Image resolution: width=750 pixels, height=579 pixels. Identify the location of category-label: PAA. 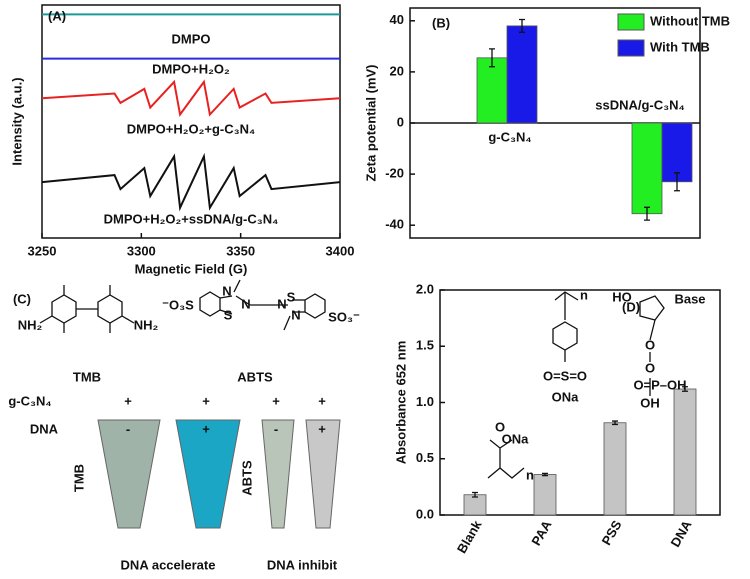
(541, 532).